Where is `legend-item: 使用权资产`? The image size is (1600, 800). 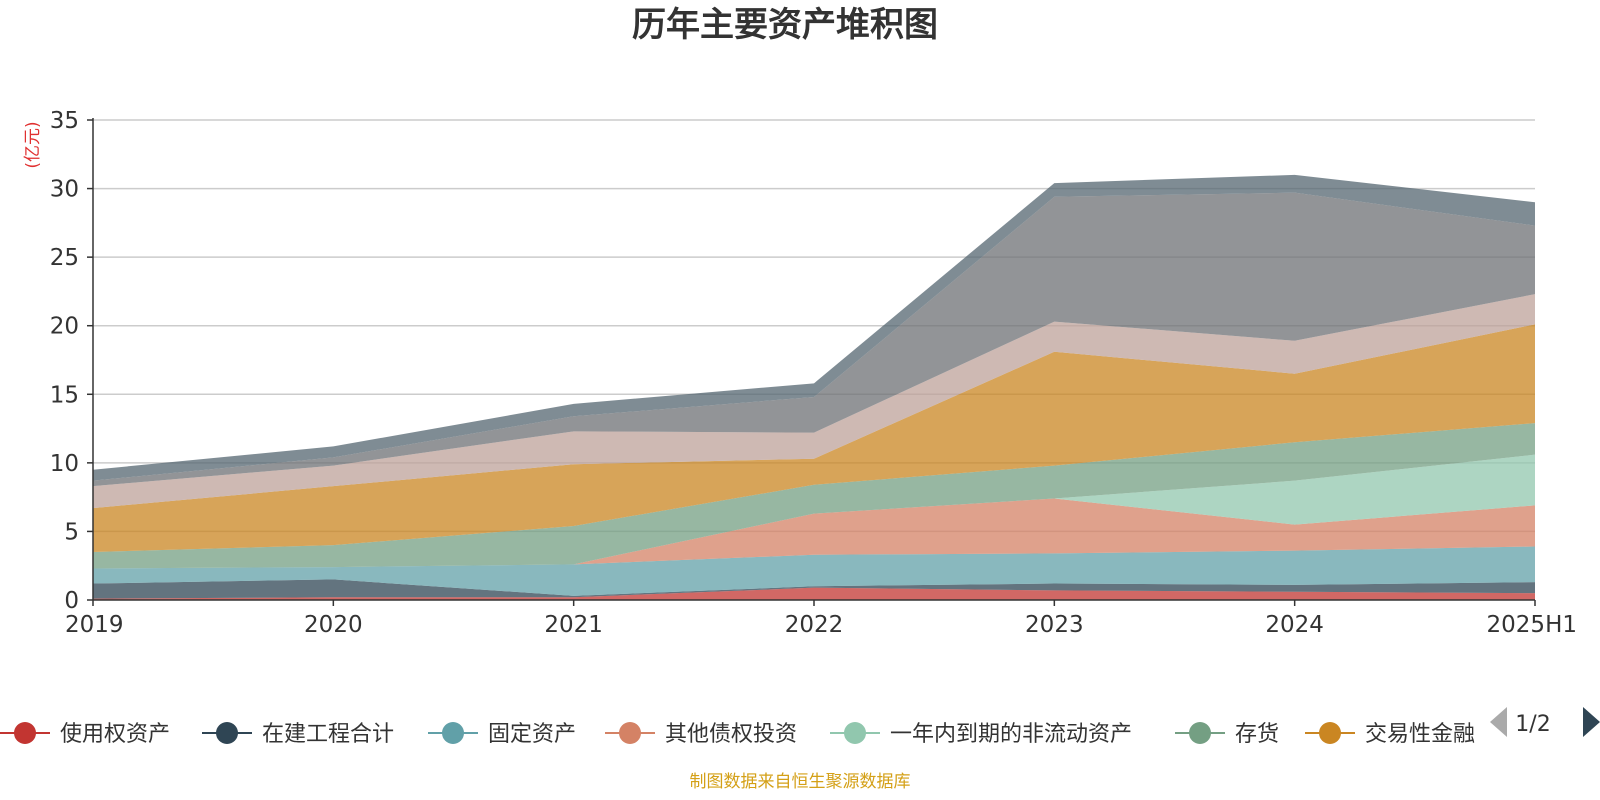
legend-item: 使用权资产 is located at coordinates (85, 734).